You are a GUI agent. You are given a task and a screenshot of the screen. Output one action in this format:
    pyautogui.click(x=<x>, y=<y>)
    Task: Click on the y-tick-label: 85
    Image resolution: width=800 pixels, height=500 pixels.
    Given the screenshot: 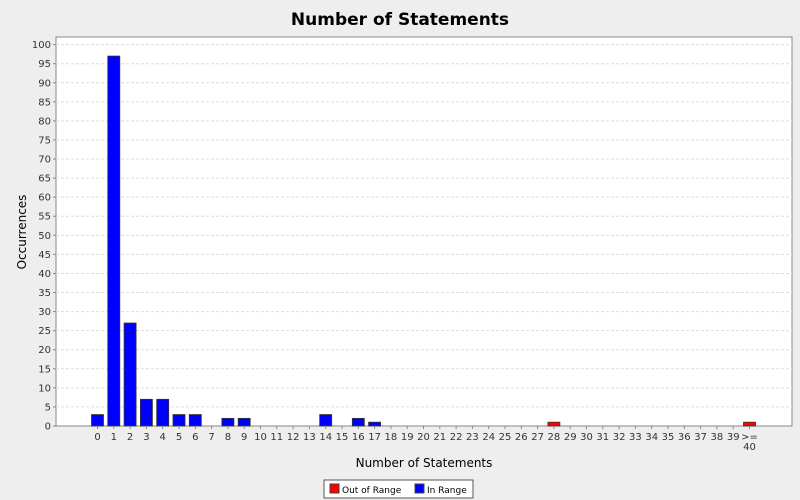 What is the action you would take?
    pyautogui.click(x=44, y=102)
    